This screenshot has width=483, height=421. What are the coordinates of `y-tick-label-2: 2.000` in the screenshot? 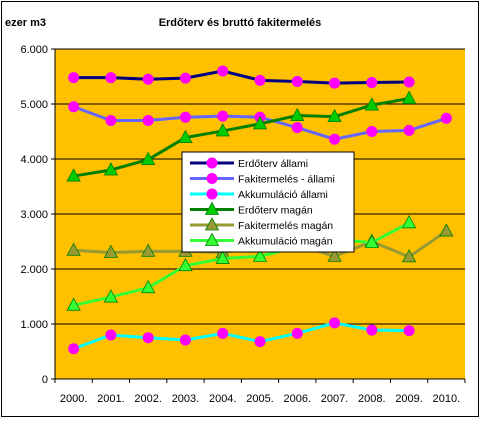 It's located at (34, 270).